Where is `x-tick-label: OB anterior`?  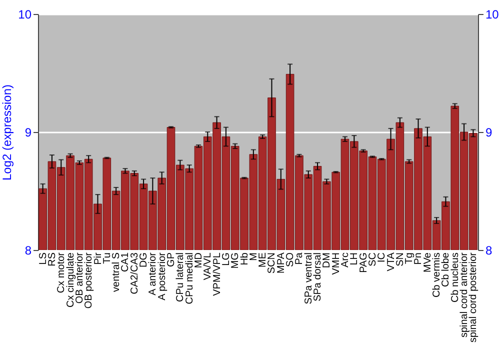
x-tick-label: OB anterior is located at coordinates (80, 278).